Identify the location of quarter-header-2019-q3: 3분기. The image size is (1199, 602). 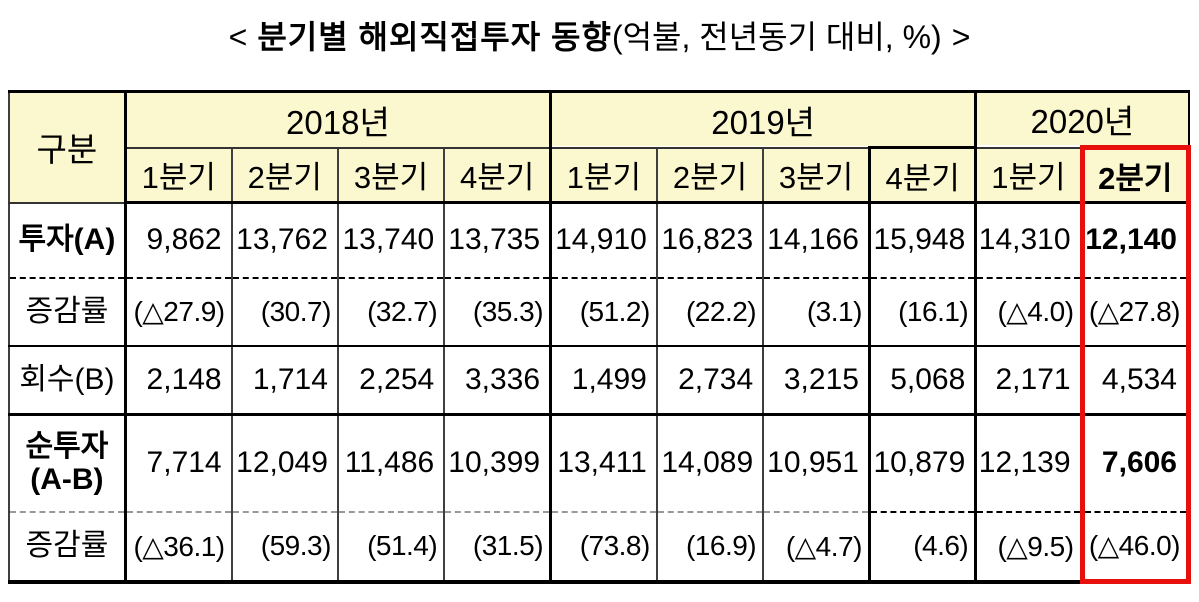
(816, 175).